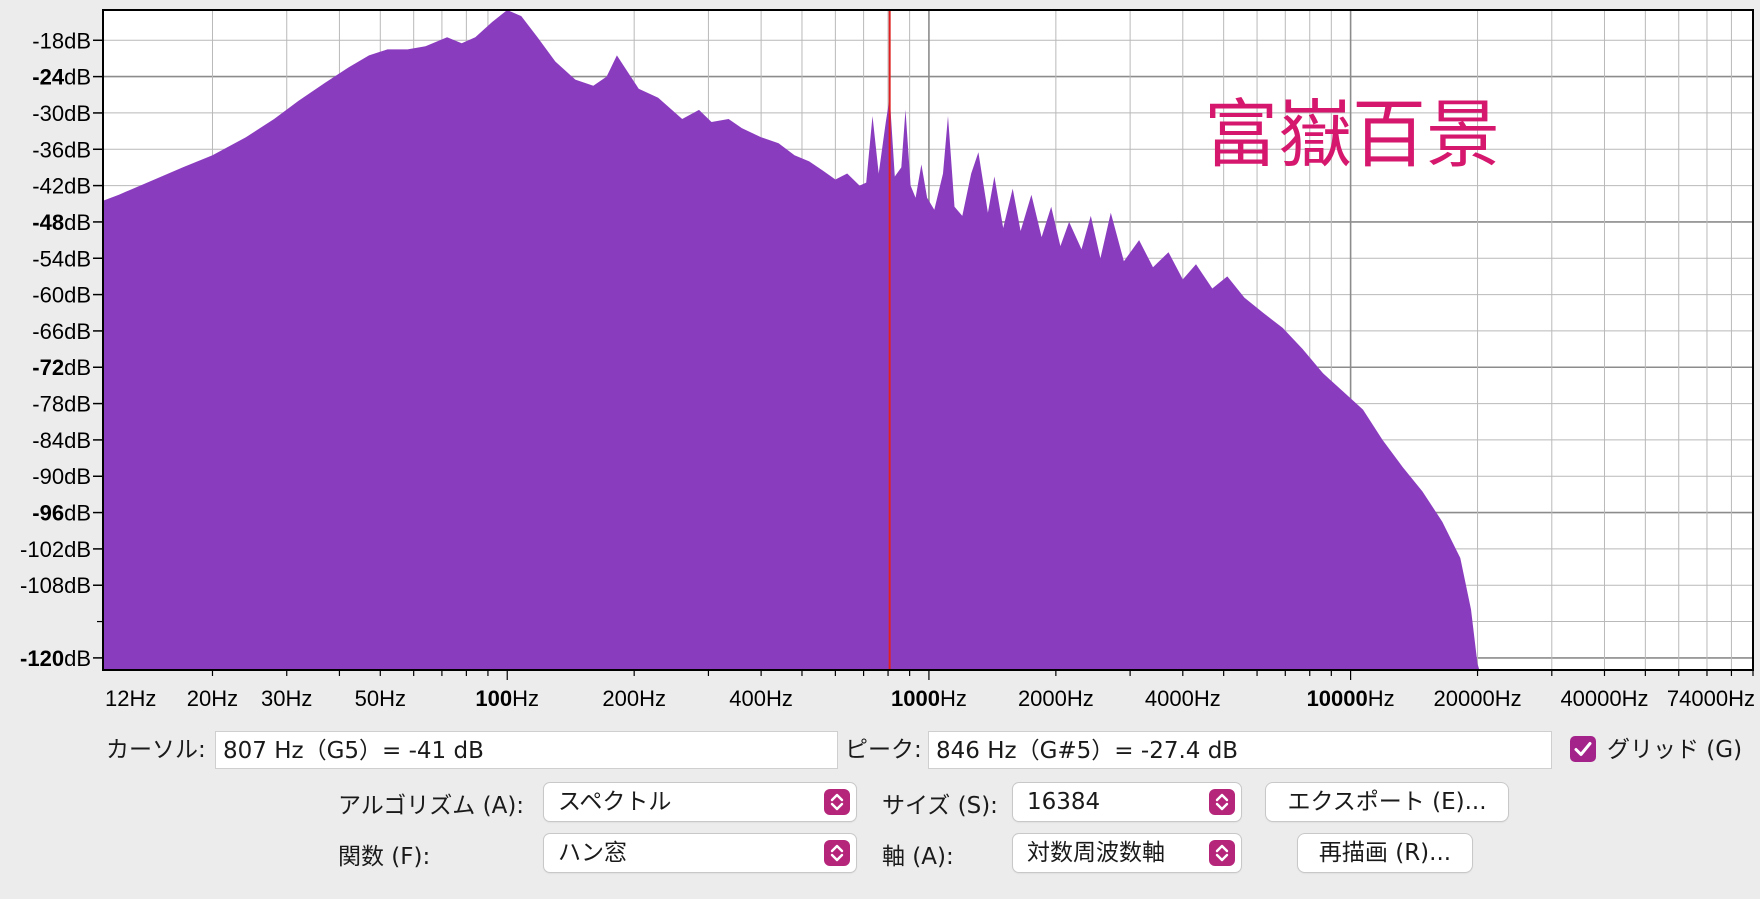 The height and width of the screenshot is (899, 1760). I want to click on cursor-readout: 807 Hz（G5）= -41 dB, so click(526, 750).